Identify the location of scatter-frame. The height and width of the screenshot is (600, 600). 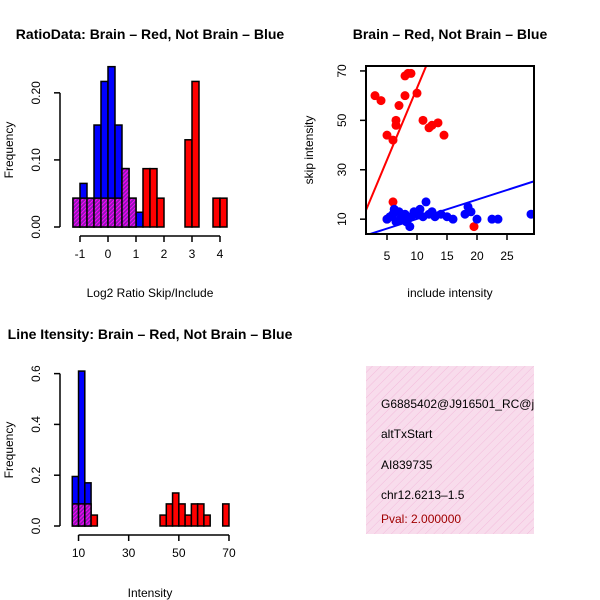
(450, 150).